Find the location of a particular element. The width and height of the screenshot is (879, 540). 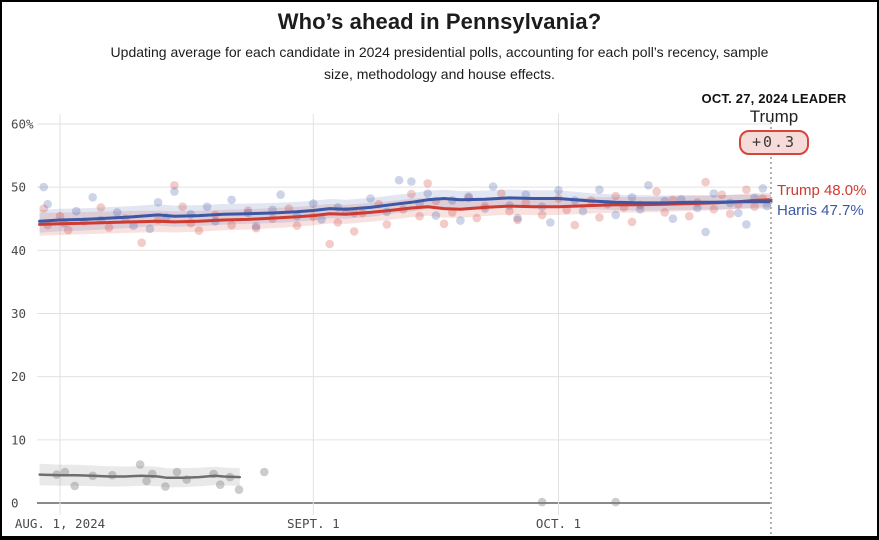

page-title: Who’s ahead in Pennsylvania? is located at coordinates (439, 21).